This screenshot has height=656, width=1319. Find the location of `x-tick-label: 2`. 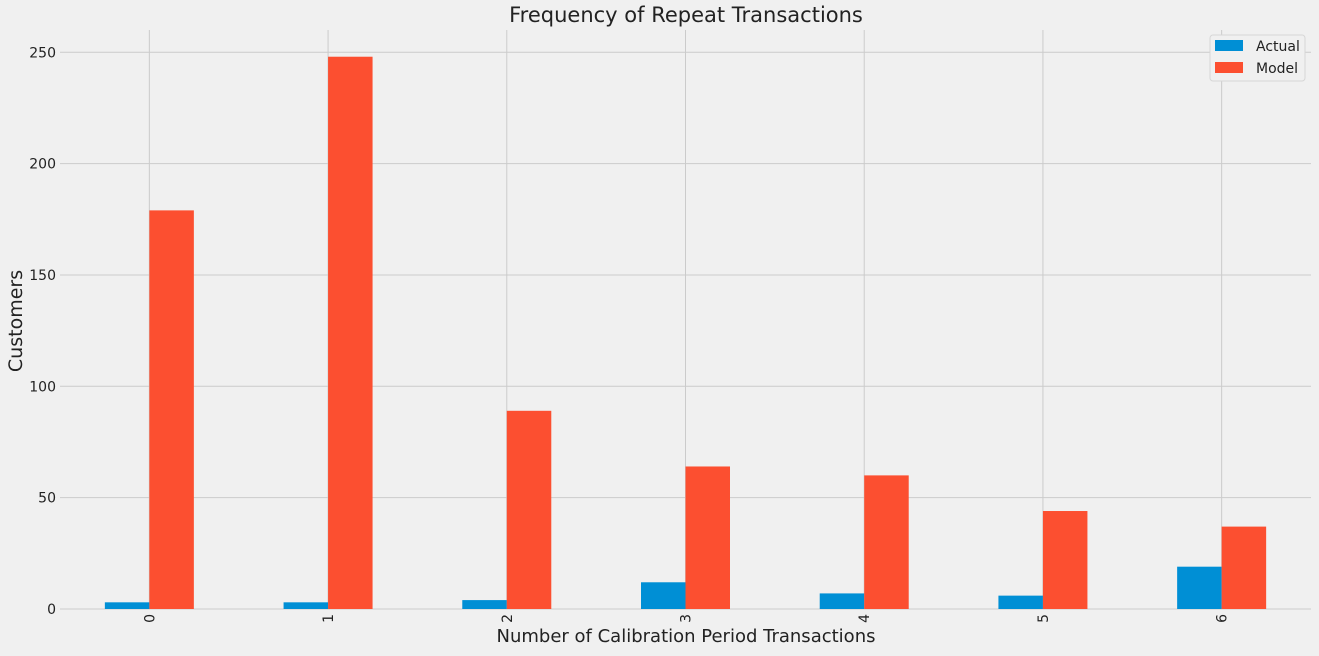

x-tick-label: 2 is located at coordinates (508, 618).